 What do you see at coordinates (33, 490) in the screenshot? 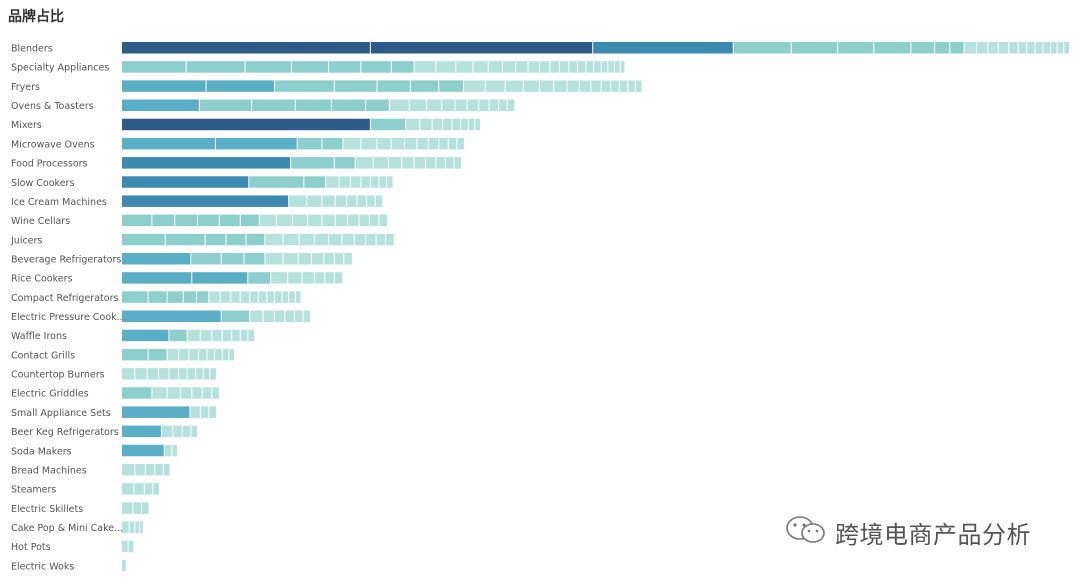
I see `category-label: Steamers` at bounding box center [33, 490].